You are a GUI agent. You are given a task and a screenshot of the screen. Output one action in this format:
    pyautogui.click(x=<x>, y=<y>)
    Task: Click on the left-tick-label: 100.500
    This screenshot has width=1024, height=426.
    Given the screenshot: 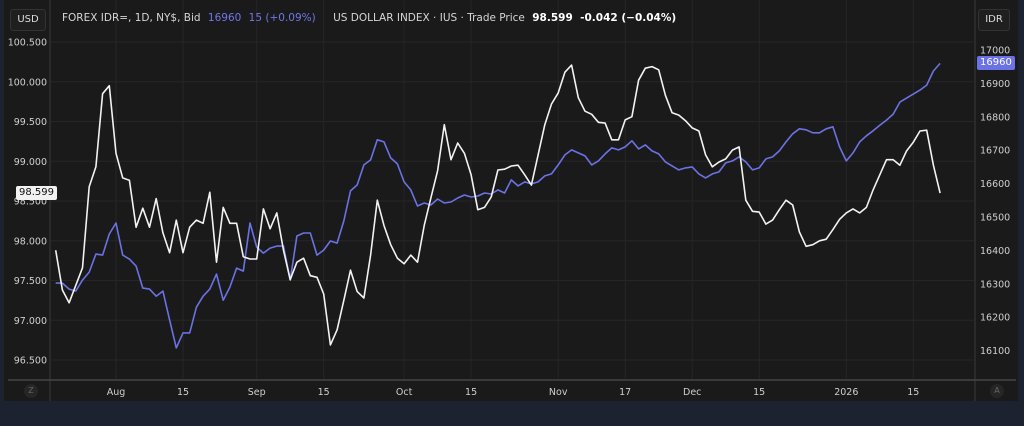 What is the action you would take?
    pyautogui.click(x=27, y=43)
    